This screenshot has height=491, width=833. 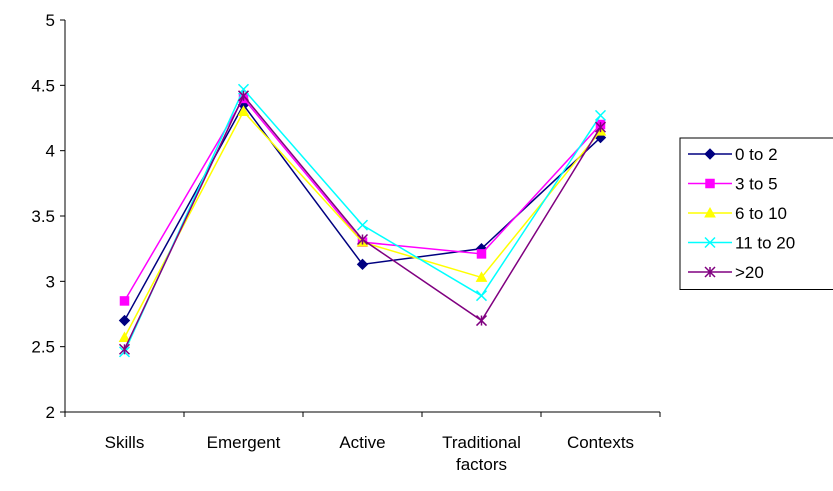 I want to click on y-tick-label: 3.5, so click(x=43, y=216).